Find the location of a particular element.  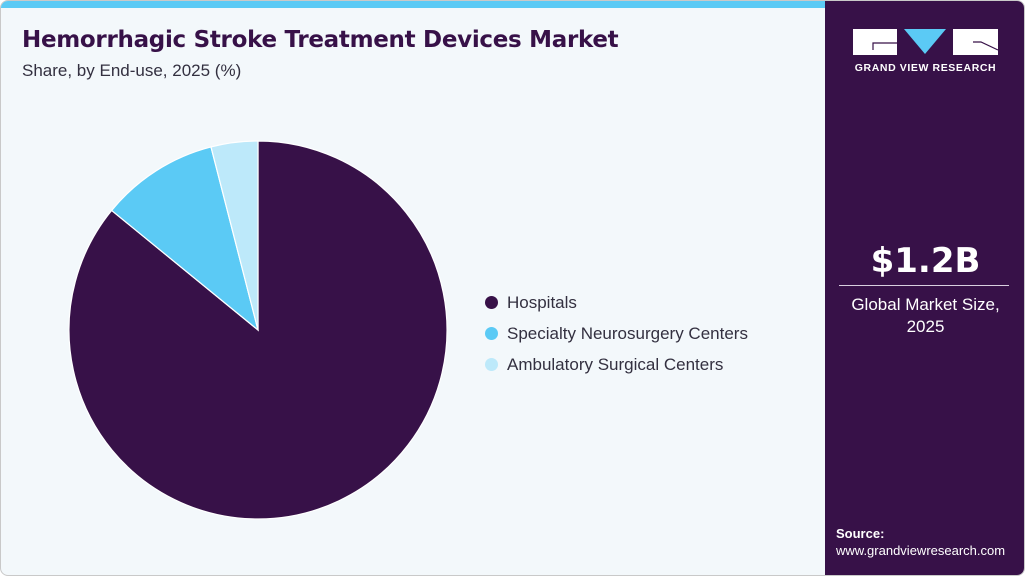

market-label-line2: 2025 is located at coordinates (925, 326).